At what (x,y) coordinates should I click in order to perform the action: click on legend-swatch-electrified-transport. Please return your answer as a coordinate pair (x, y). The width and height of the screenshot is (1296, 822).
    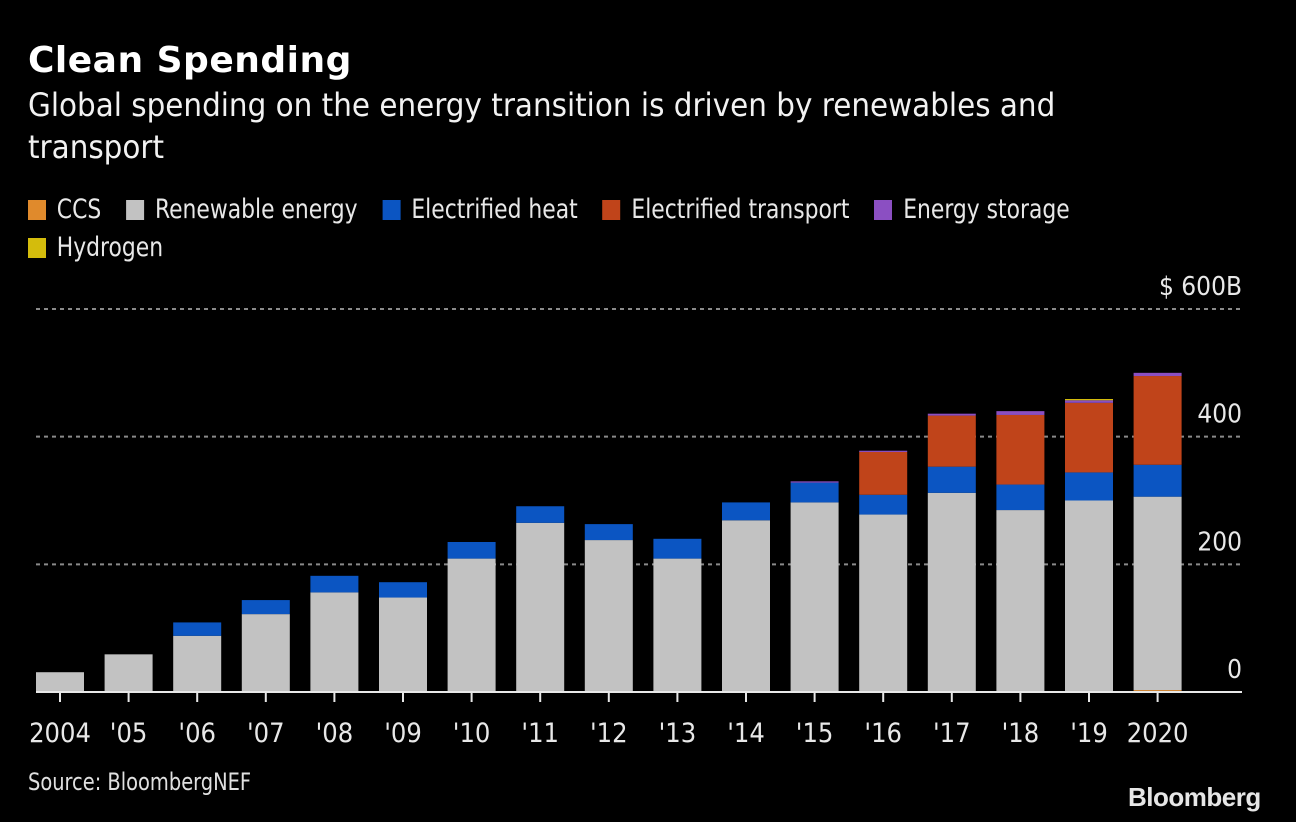
    Looking at the image, I should click on (611, 210).